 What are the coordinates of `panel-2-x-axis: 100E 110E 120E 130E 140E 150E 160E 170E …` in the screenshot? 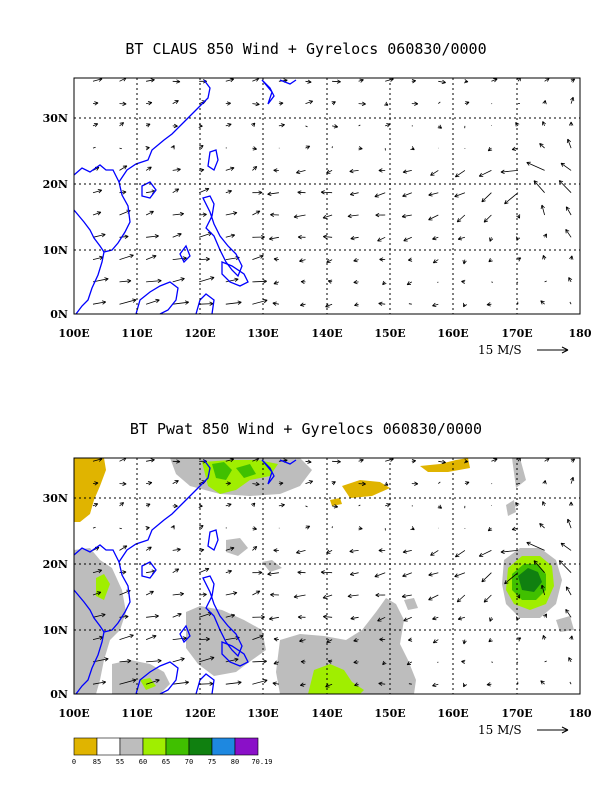 It's located at (325, 713).